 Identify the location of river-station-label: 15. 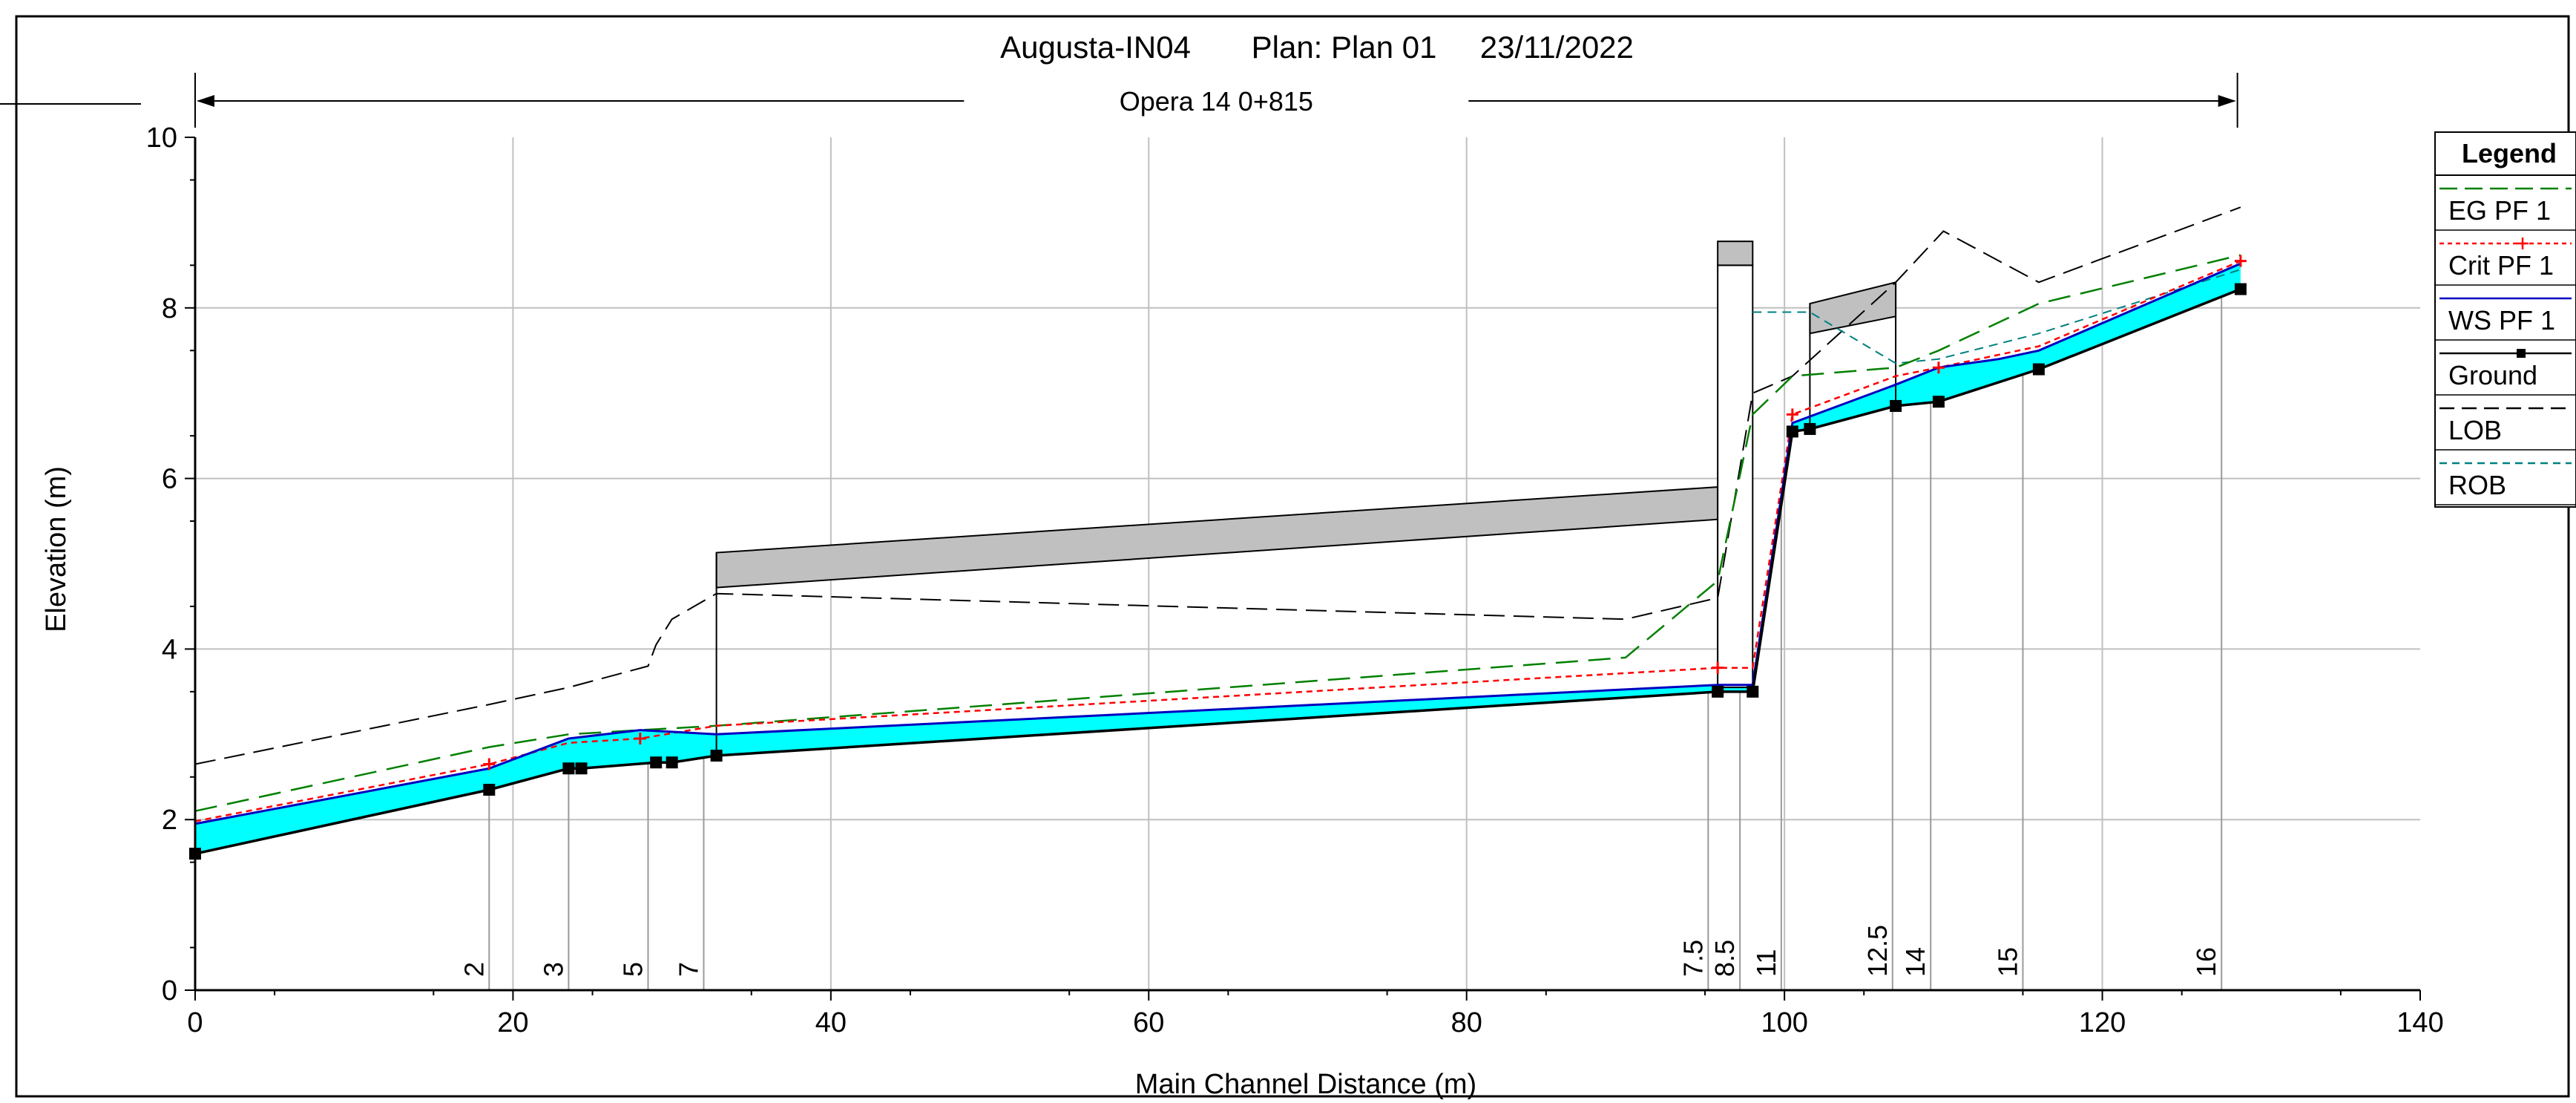
(2007, 962).